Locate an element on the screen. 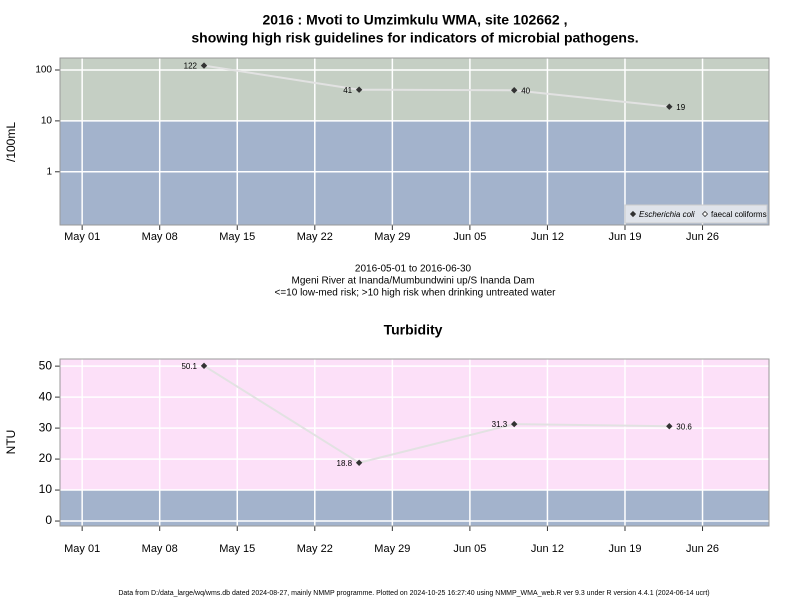 The width and height of the screenshot is (800, 600). value-label: 40 is located at coordinates (525, 90).